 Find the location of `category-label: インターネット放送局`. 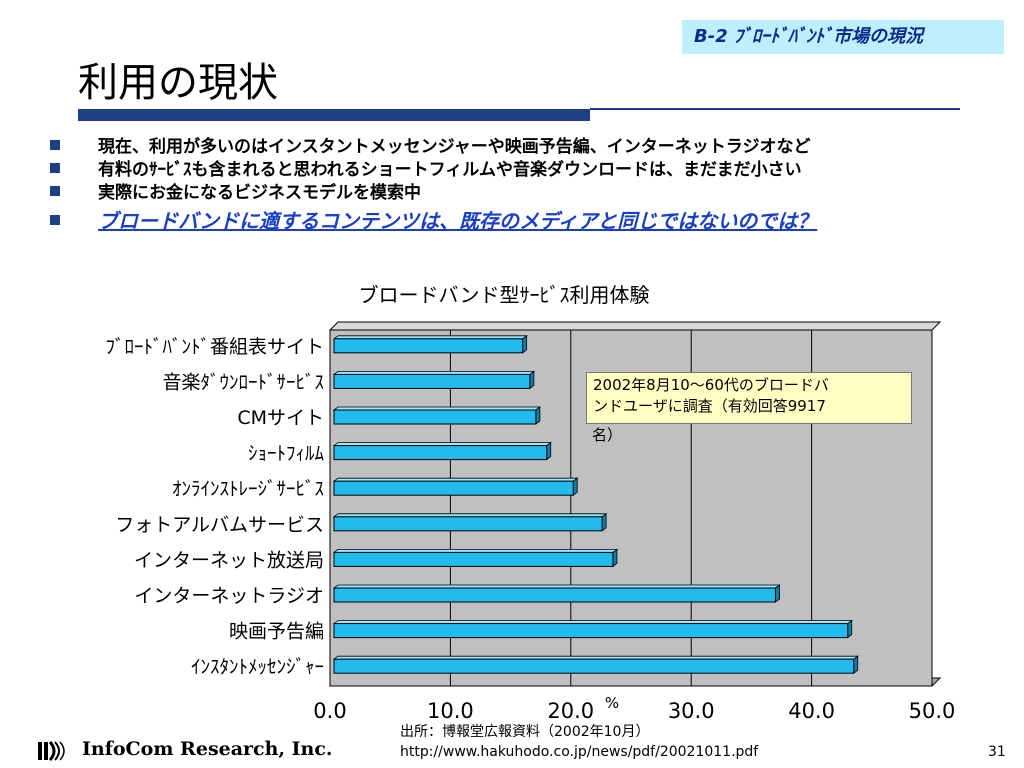

category-label: インターネット放送局 is located at coordinates (229, 560).